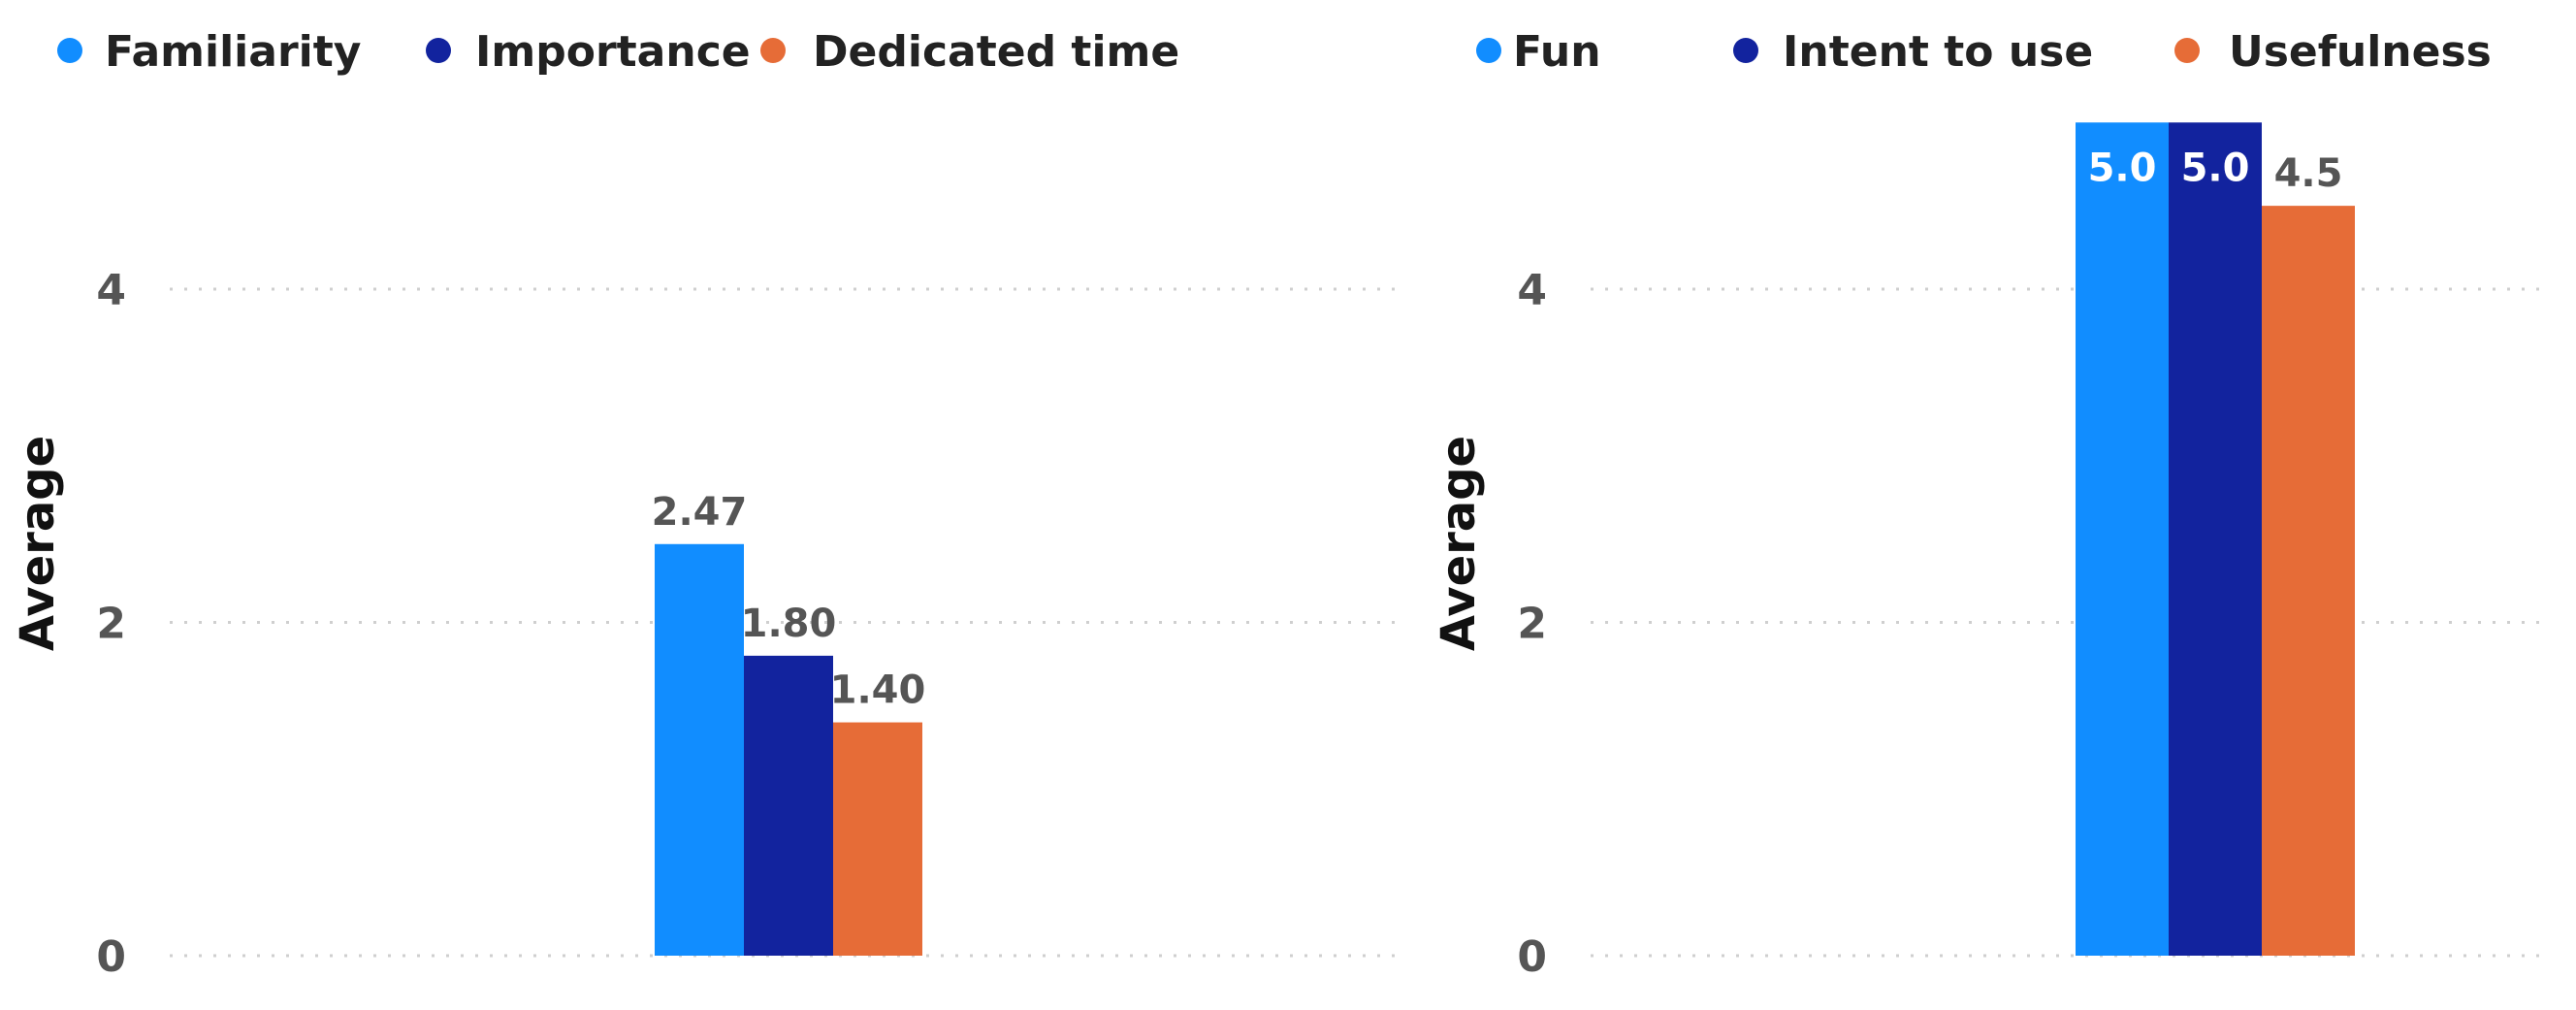 The width and height of the screenshot is (2576, 1010). I want to click on legend-entry: Intent to use, so click(1938, 52).